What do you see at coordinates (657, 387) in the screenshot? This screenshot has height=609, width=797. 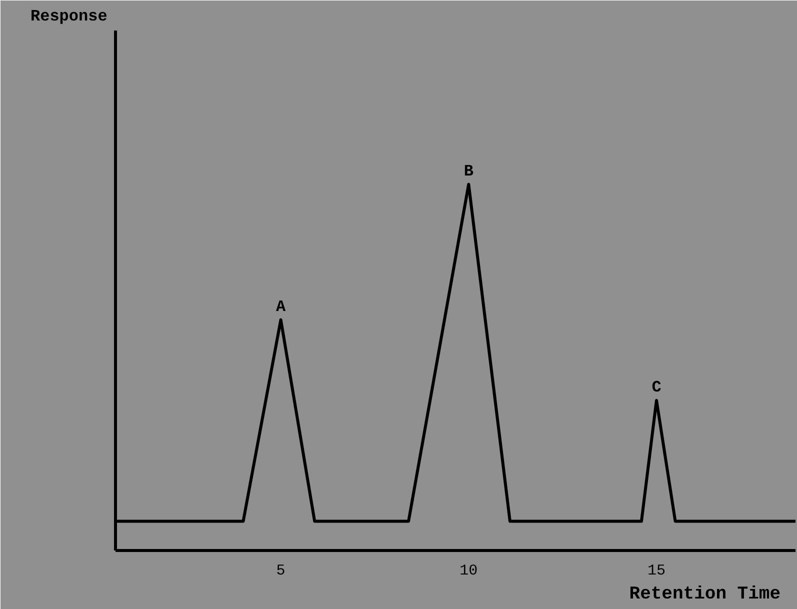 I see `annotation: C` at bounding box center [657, 387].